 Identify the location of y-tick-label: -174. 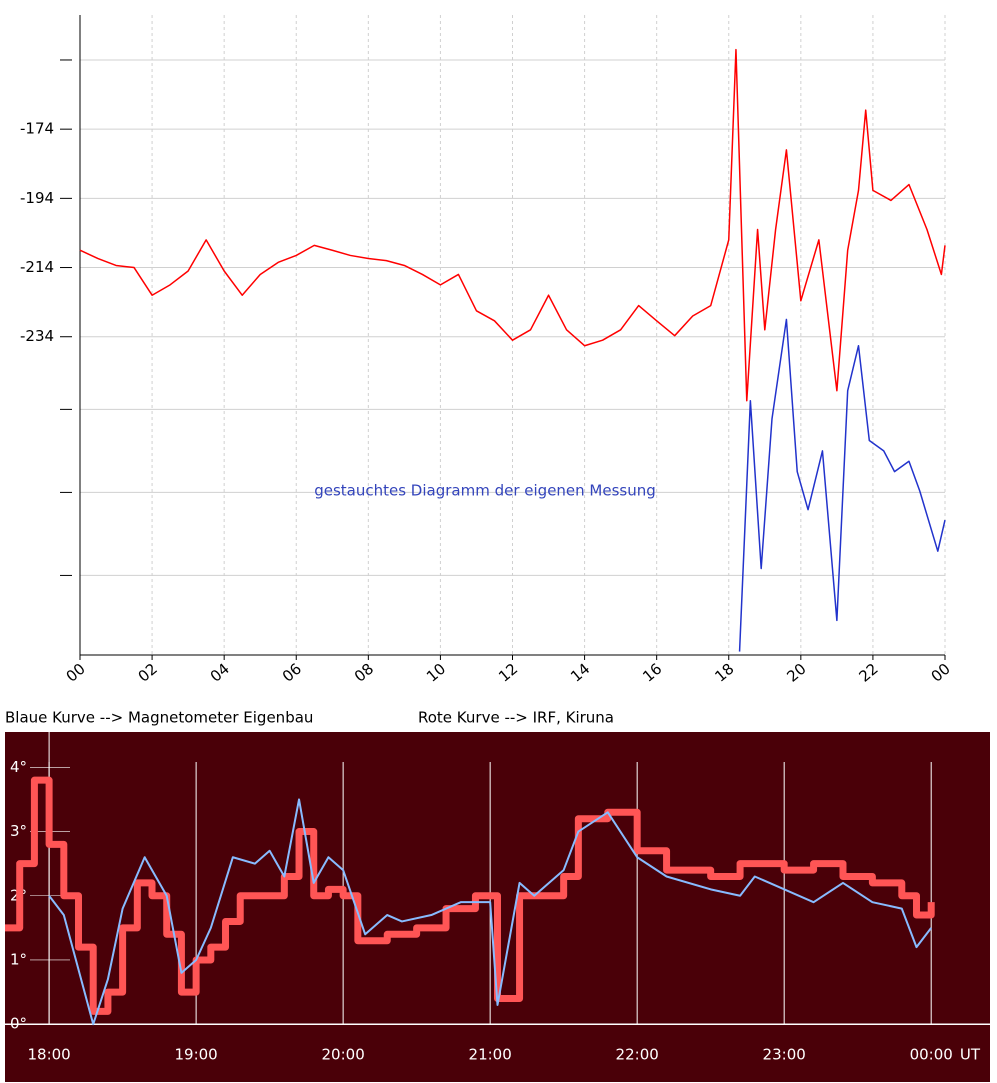
(37, 129).